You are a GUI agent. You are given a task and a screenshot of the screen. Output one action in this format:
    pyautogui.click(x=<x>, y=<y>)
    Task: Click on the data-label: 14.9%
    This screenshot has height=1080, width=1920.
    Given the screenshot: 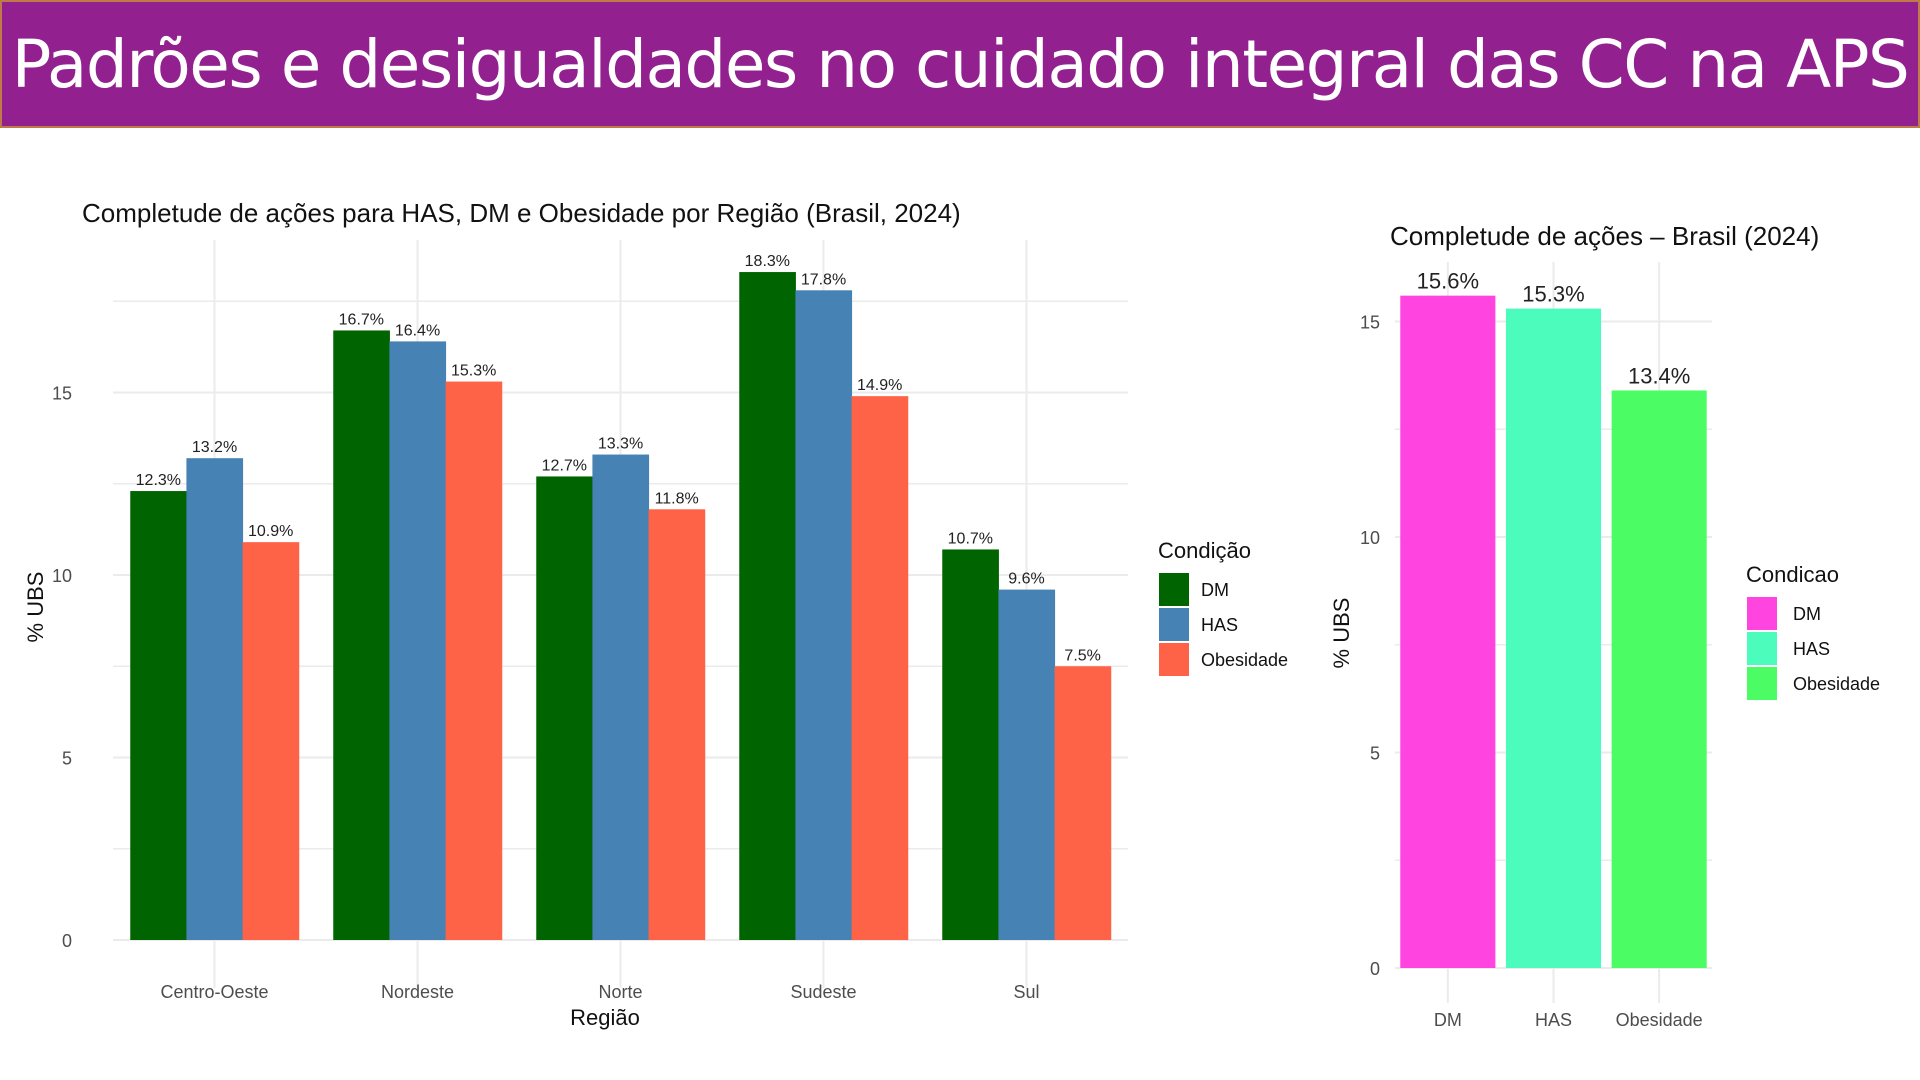 What is the action you would take?
    pyautogui.click(x=879, y=385)
    